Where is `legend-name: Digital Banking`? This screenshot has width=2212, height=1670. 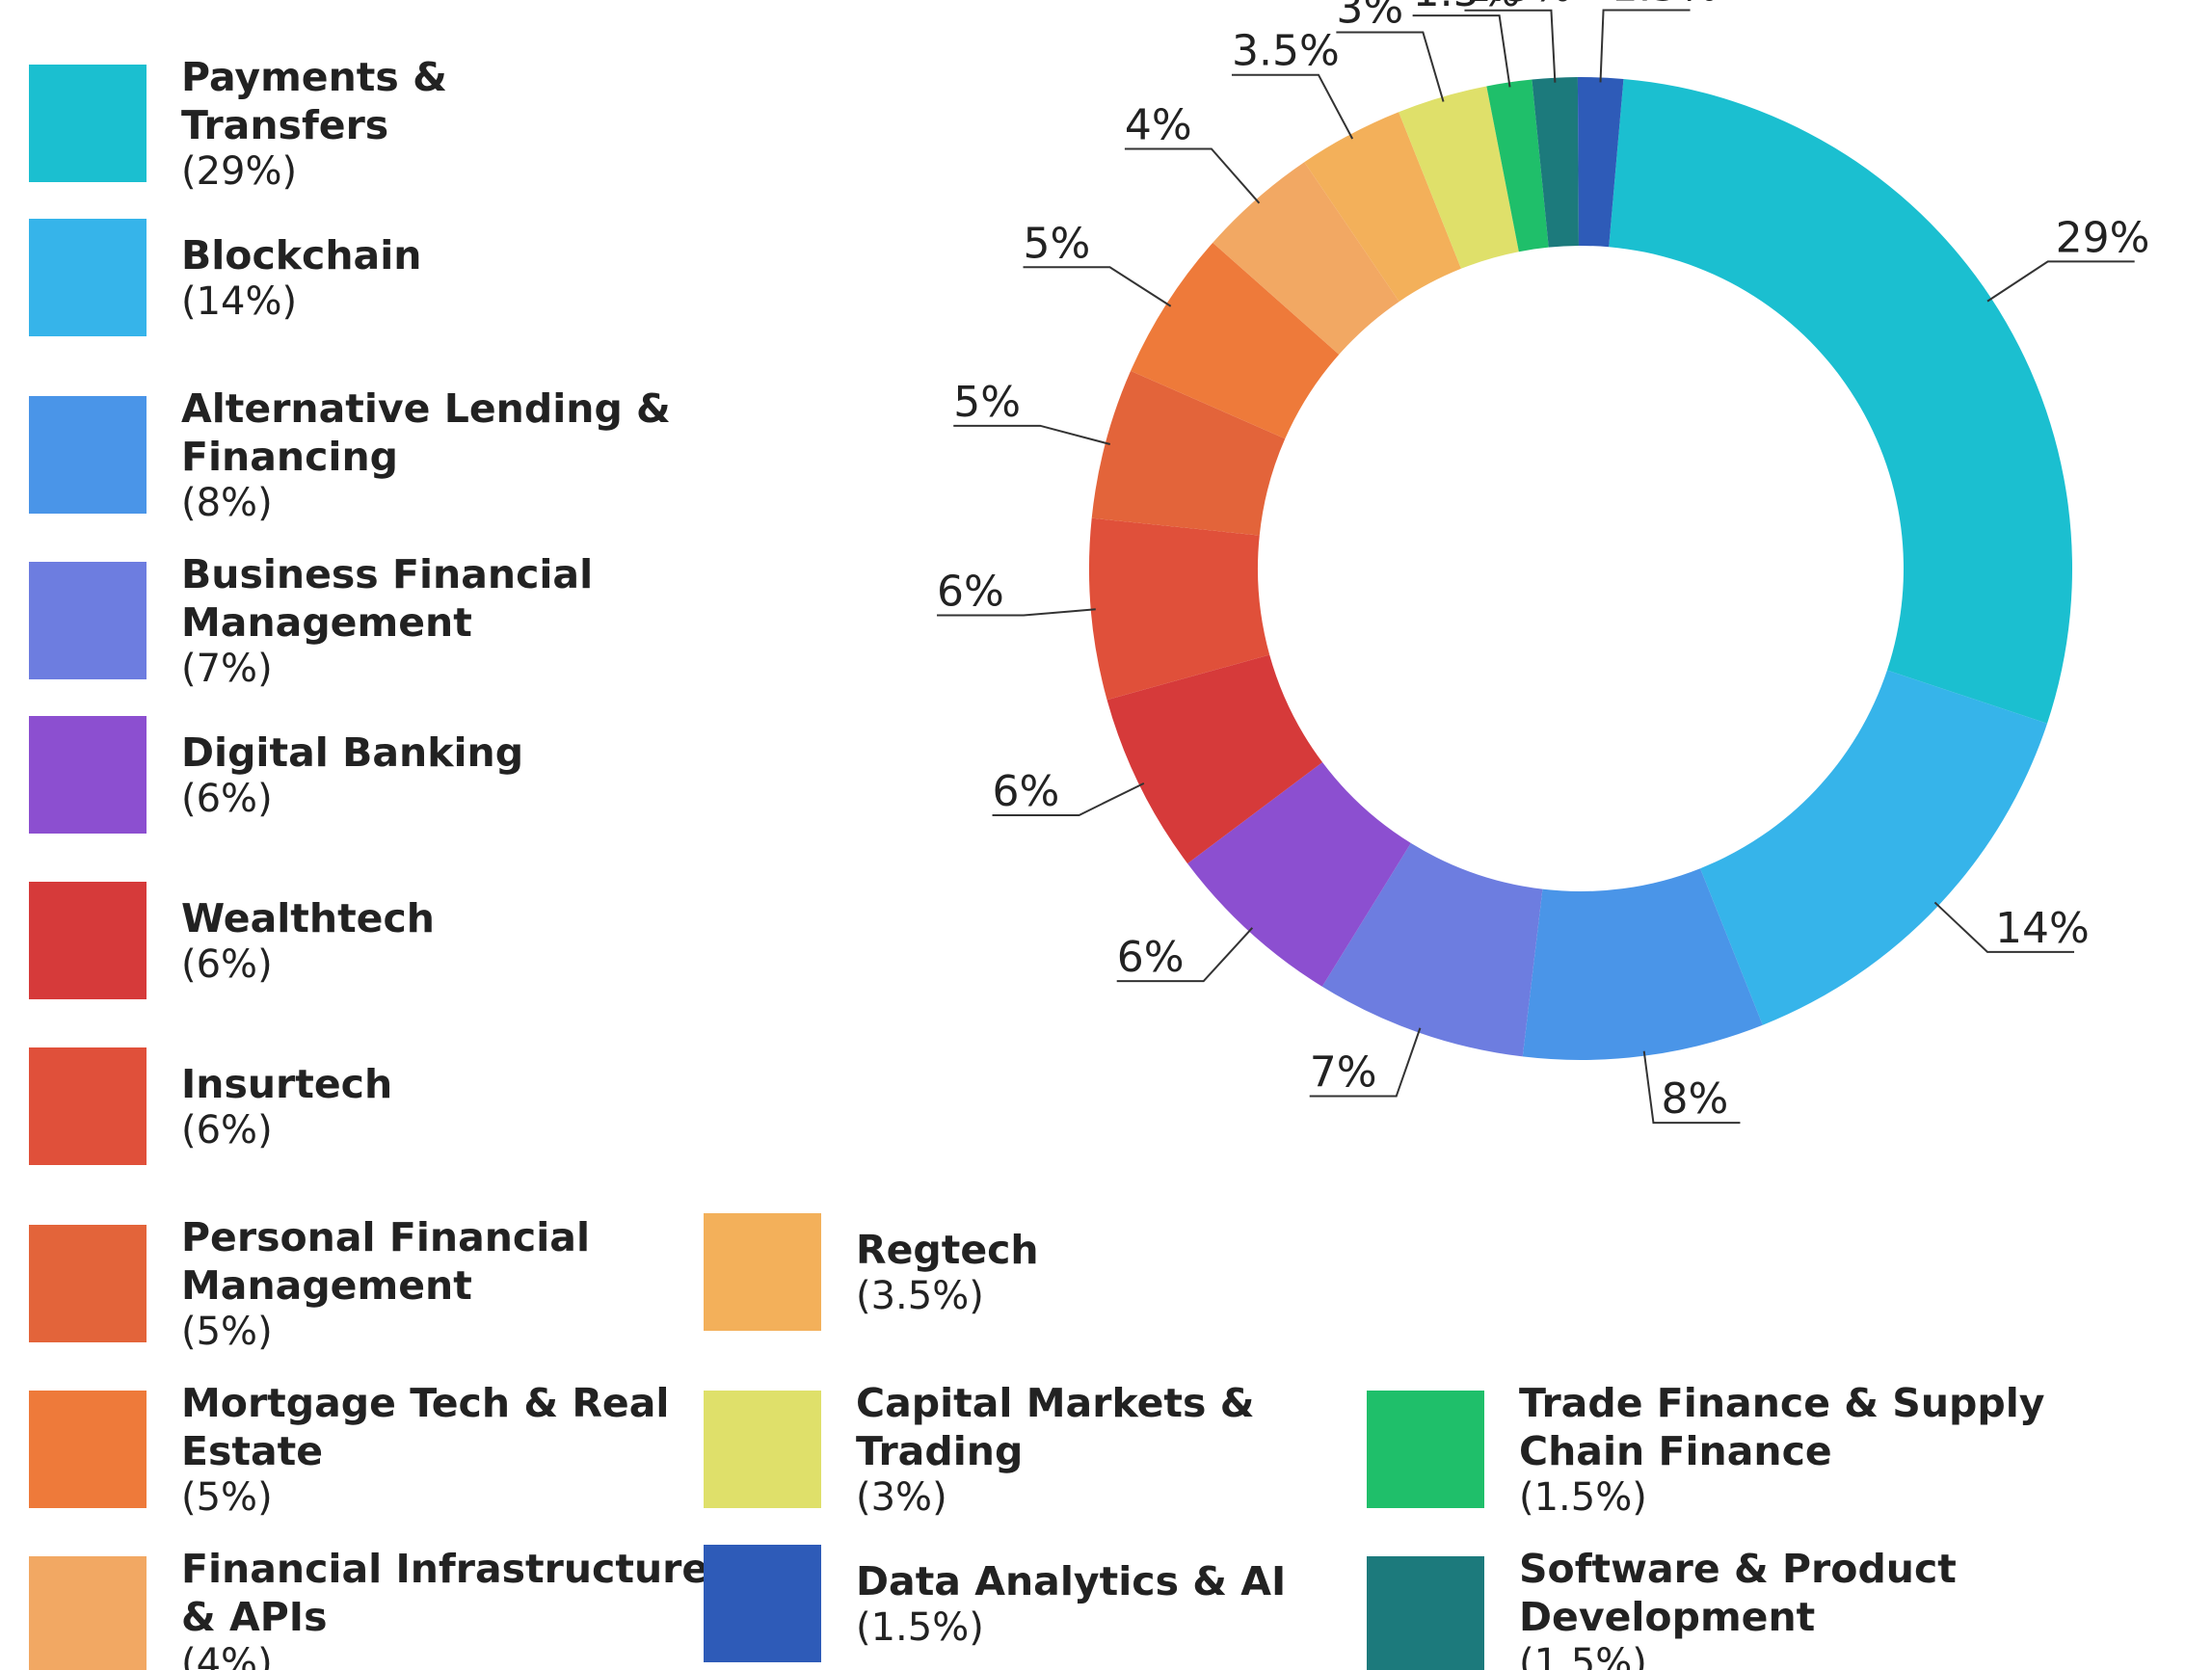
legend-name: Digital Banking is located at coordinates (352, 752).